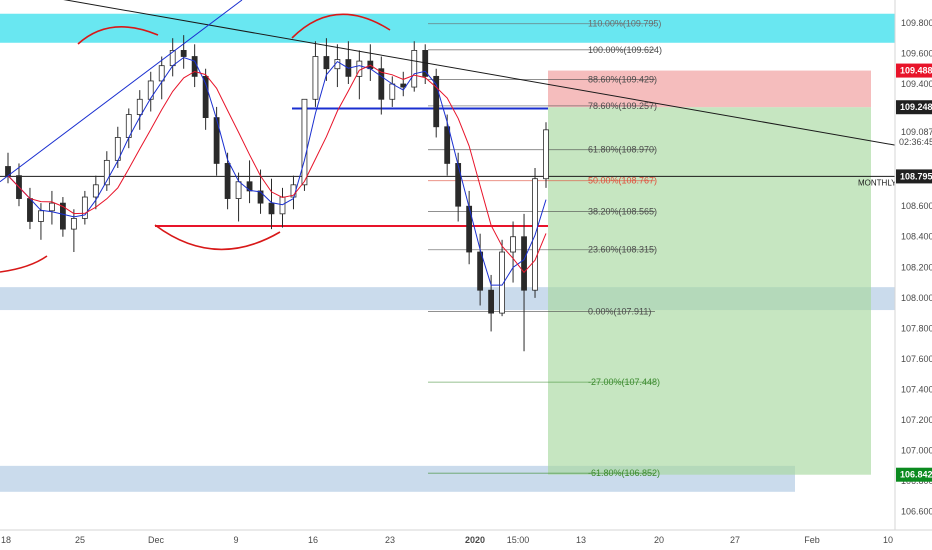 The width and height of the screenshot is (932, 550). Describe the element at coordinates (916, 359) in the screenshot. I see `y-tick-label: 107.600` at that location.